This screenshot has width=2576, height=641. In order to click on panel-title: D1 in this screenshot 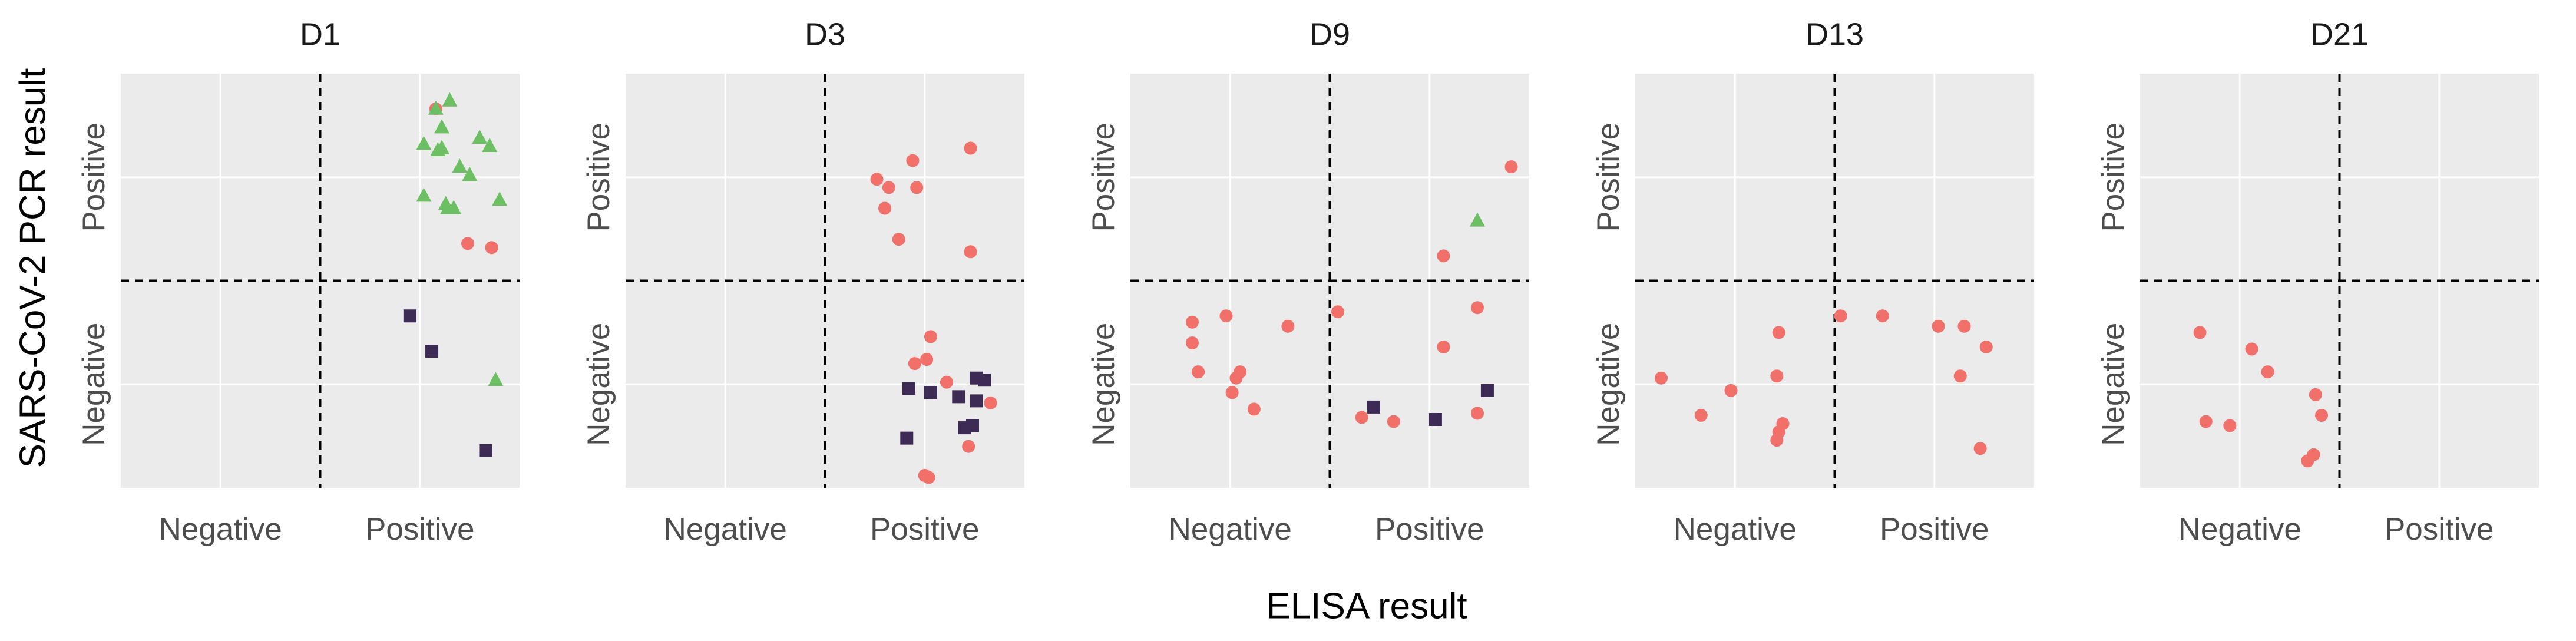, I will do `click(320, 34)`.